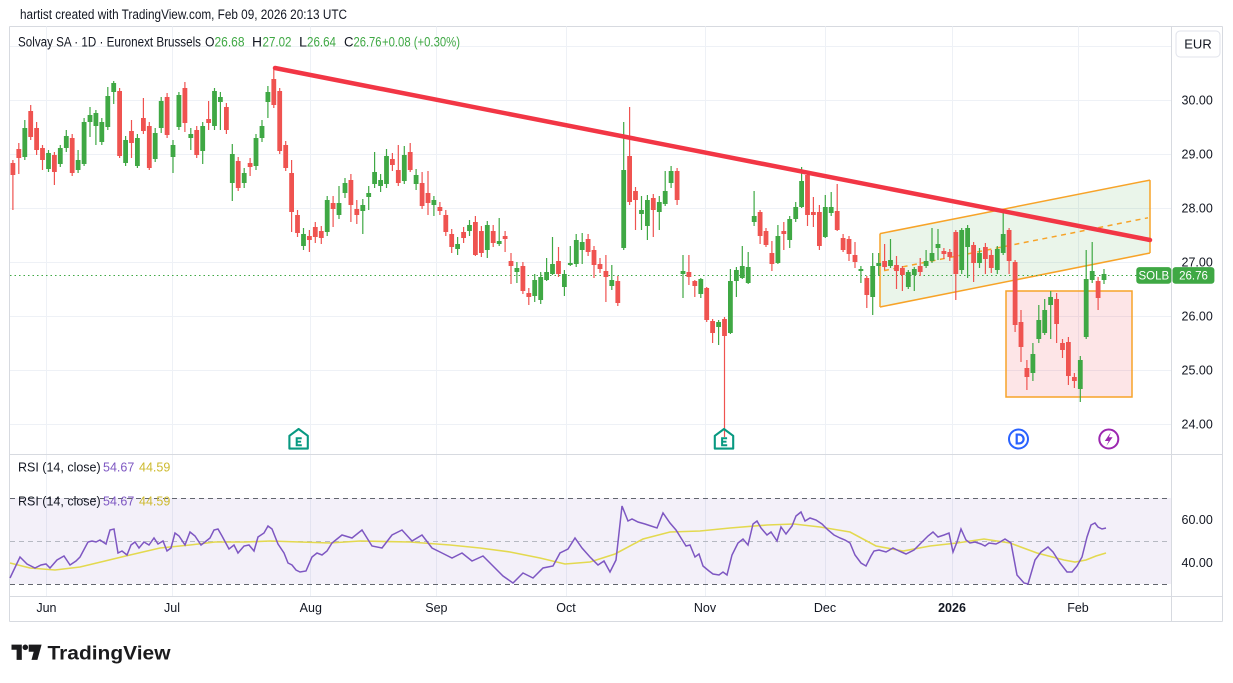 This screenshot has height=683, width=1233. What do you see at coordinates (566, 608) in the screenshot?
I see `svg-text: Oct` at bounding box center [566, 608].